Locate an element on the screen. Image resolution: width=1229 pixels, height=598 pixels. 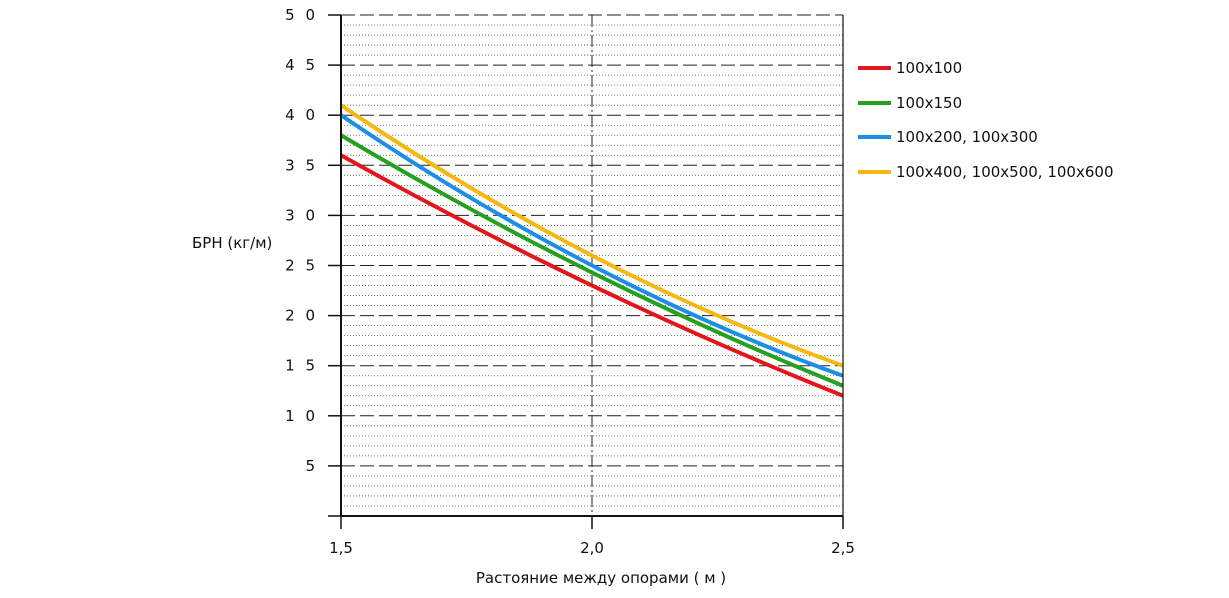
y-tick-label: 4 5 is located at coordinates (301, 65).